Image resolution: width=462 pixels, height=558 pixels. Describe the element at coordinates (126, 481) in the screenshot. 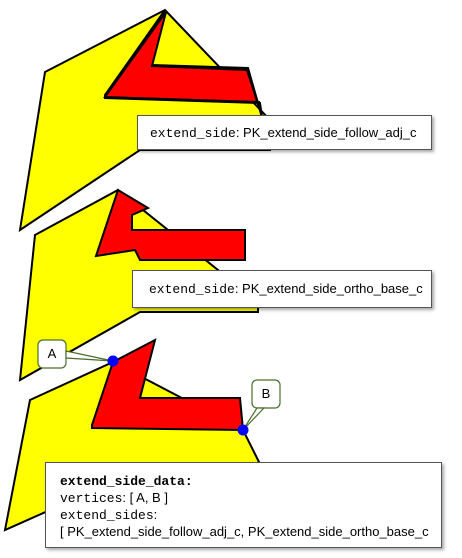

I see `data-title: extend_side_data:` at that location.